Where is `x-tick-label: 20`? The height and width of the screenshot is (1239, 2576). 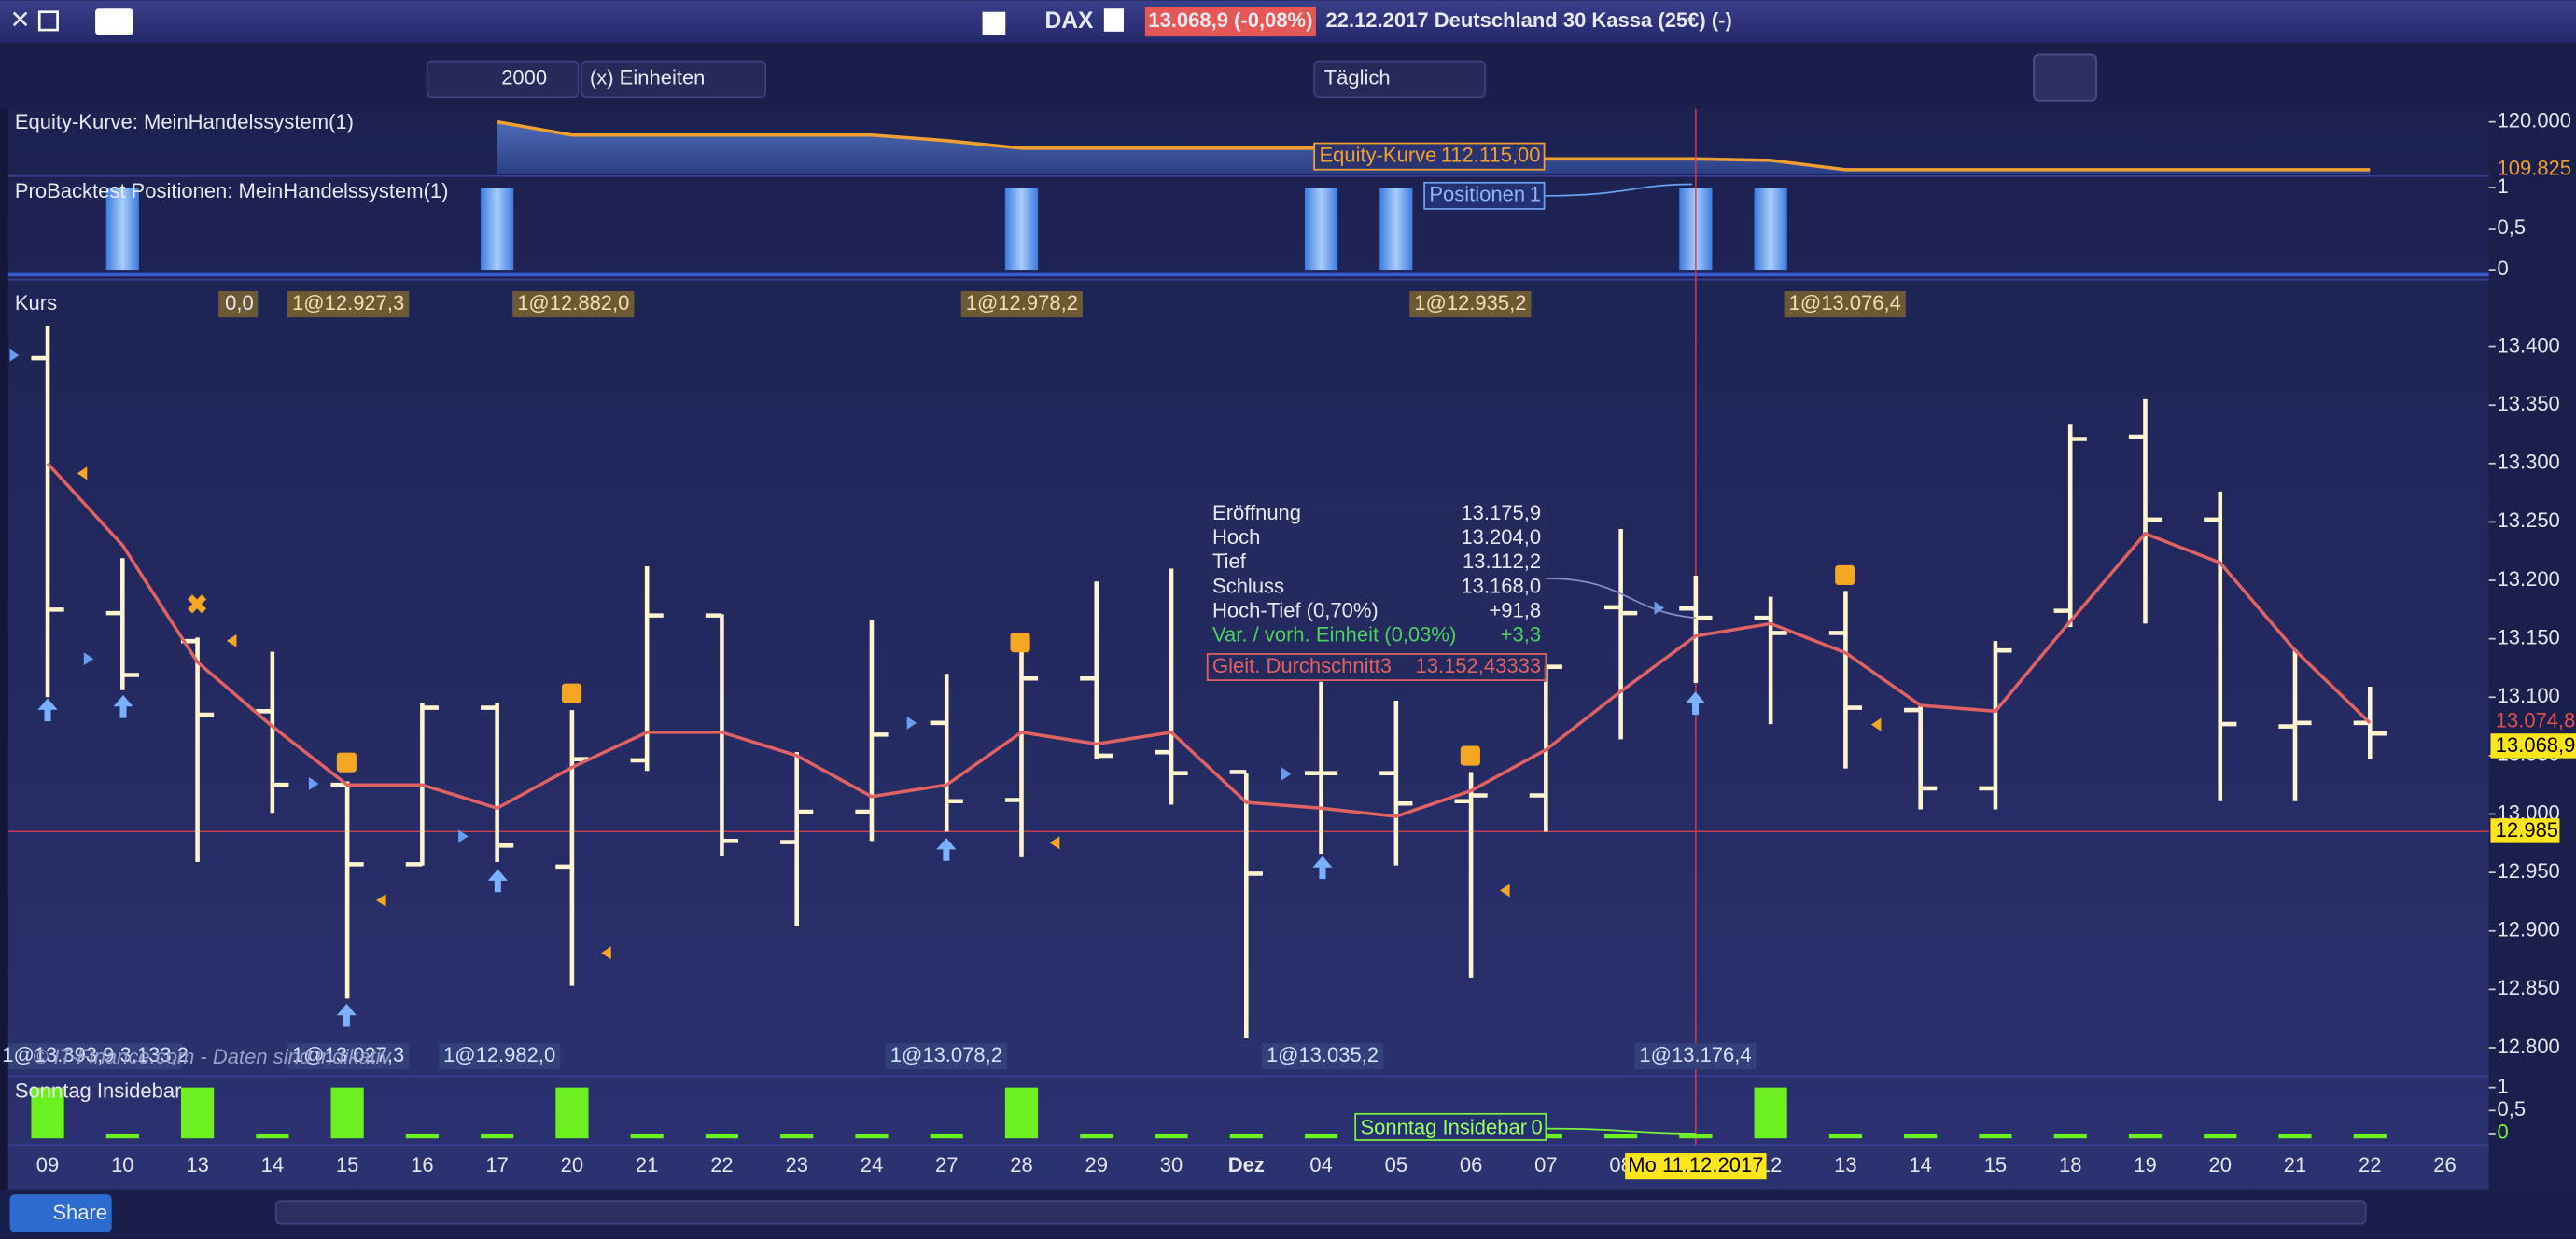 x-tick-label: 20 is located at coordinates (2219, 1164).